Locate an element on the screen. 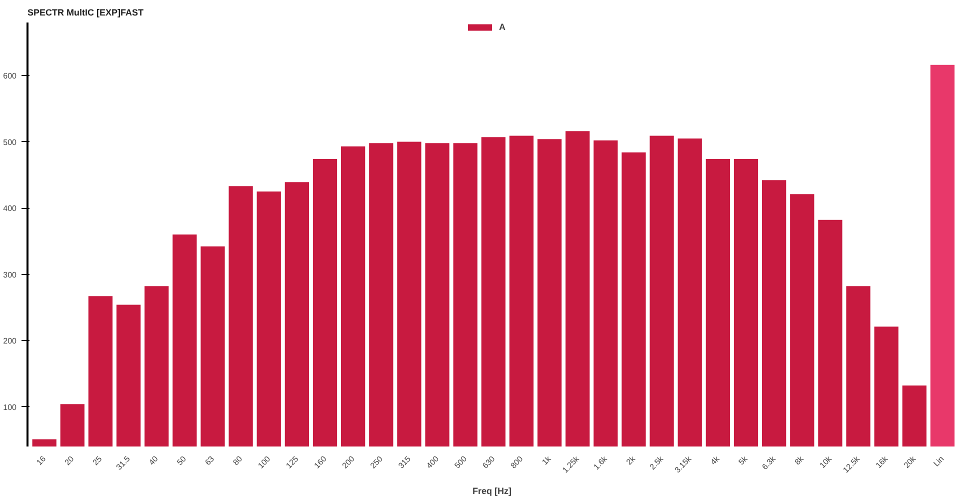  x-tick-label: 200 is located at coordinates (348, 462).